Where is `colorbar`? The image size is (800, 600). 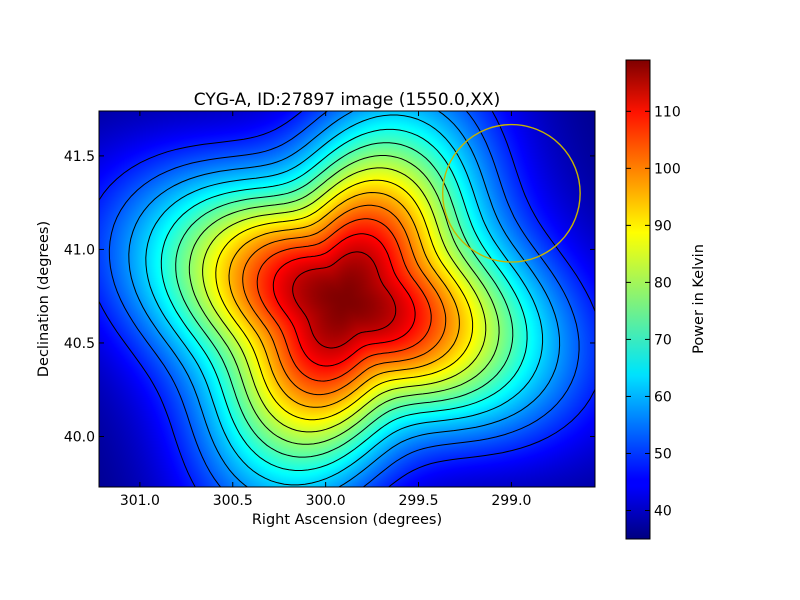 colorbar is located at coordinates (638, 299).